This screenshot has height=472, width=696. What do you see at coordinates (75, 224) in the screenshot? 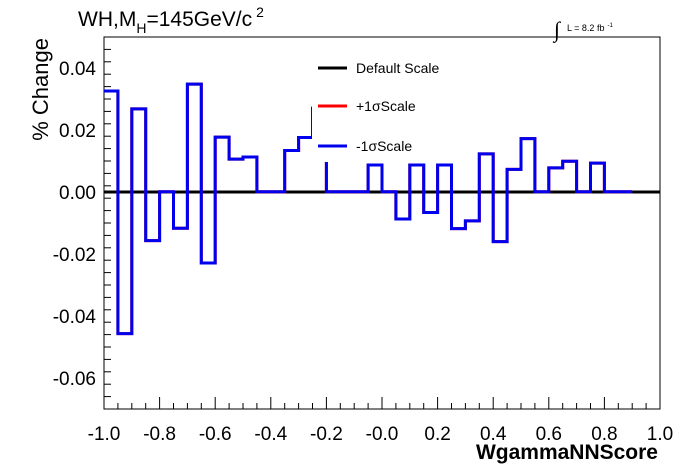
I see `y-axis-tick-labels: 0.04 0.02 0.00 -0.02 -0.04 -0.06` at bounding box center [75, 224].